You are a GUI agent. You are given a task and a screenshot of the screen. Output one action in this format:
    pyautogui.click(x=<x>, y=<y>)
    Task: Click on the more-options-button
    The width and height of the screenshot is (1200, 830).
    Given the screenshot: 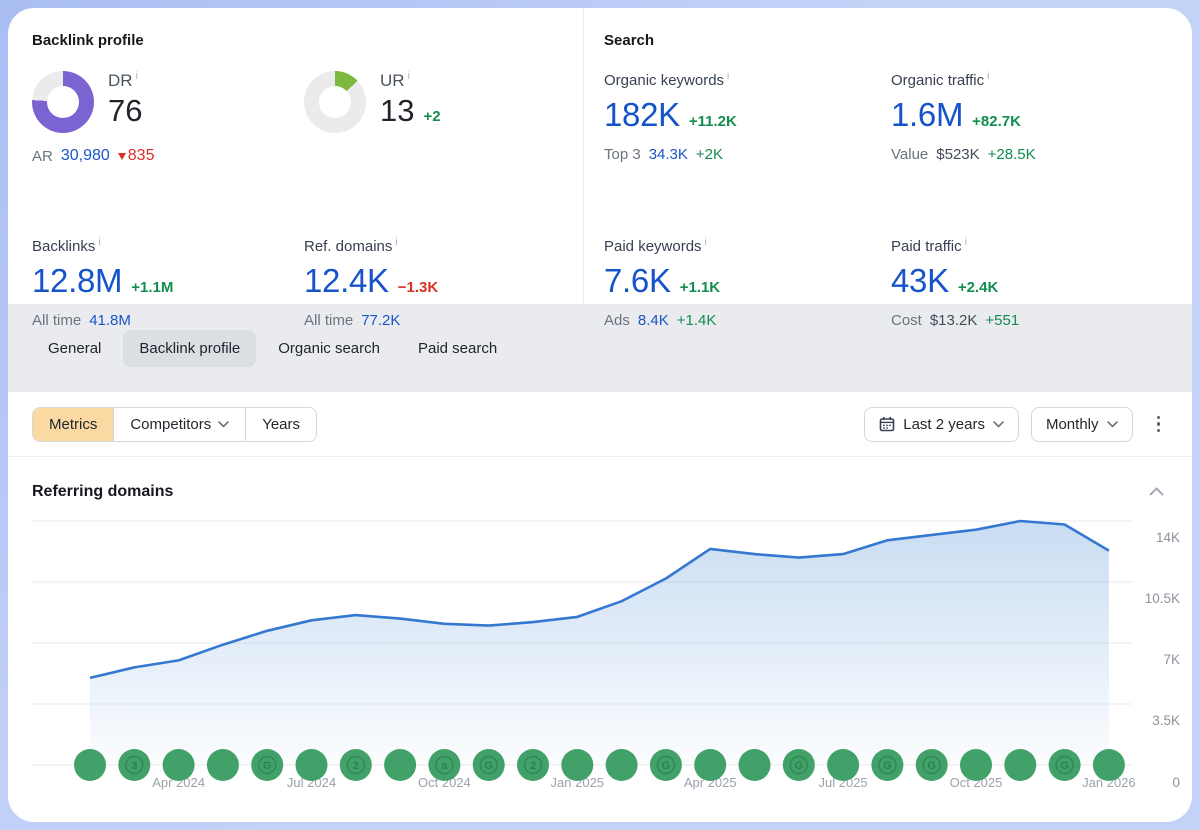 What is the action you would take?
    pyautogui.click(x=1159, y=424)
    